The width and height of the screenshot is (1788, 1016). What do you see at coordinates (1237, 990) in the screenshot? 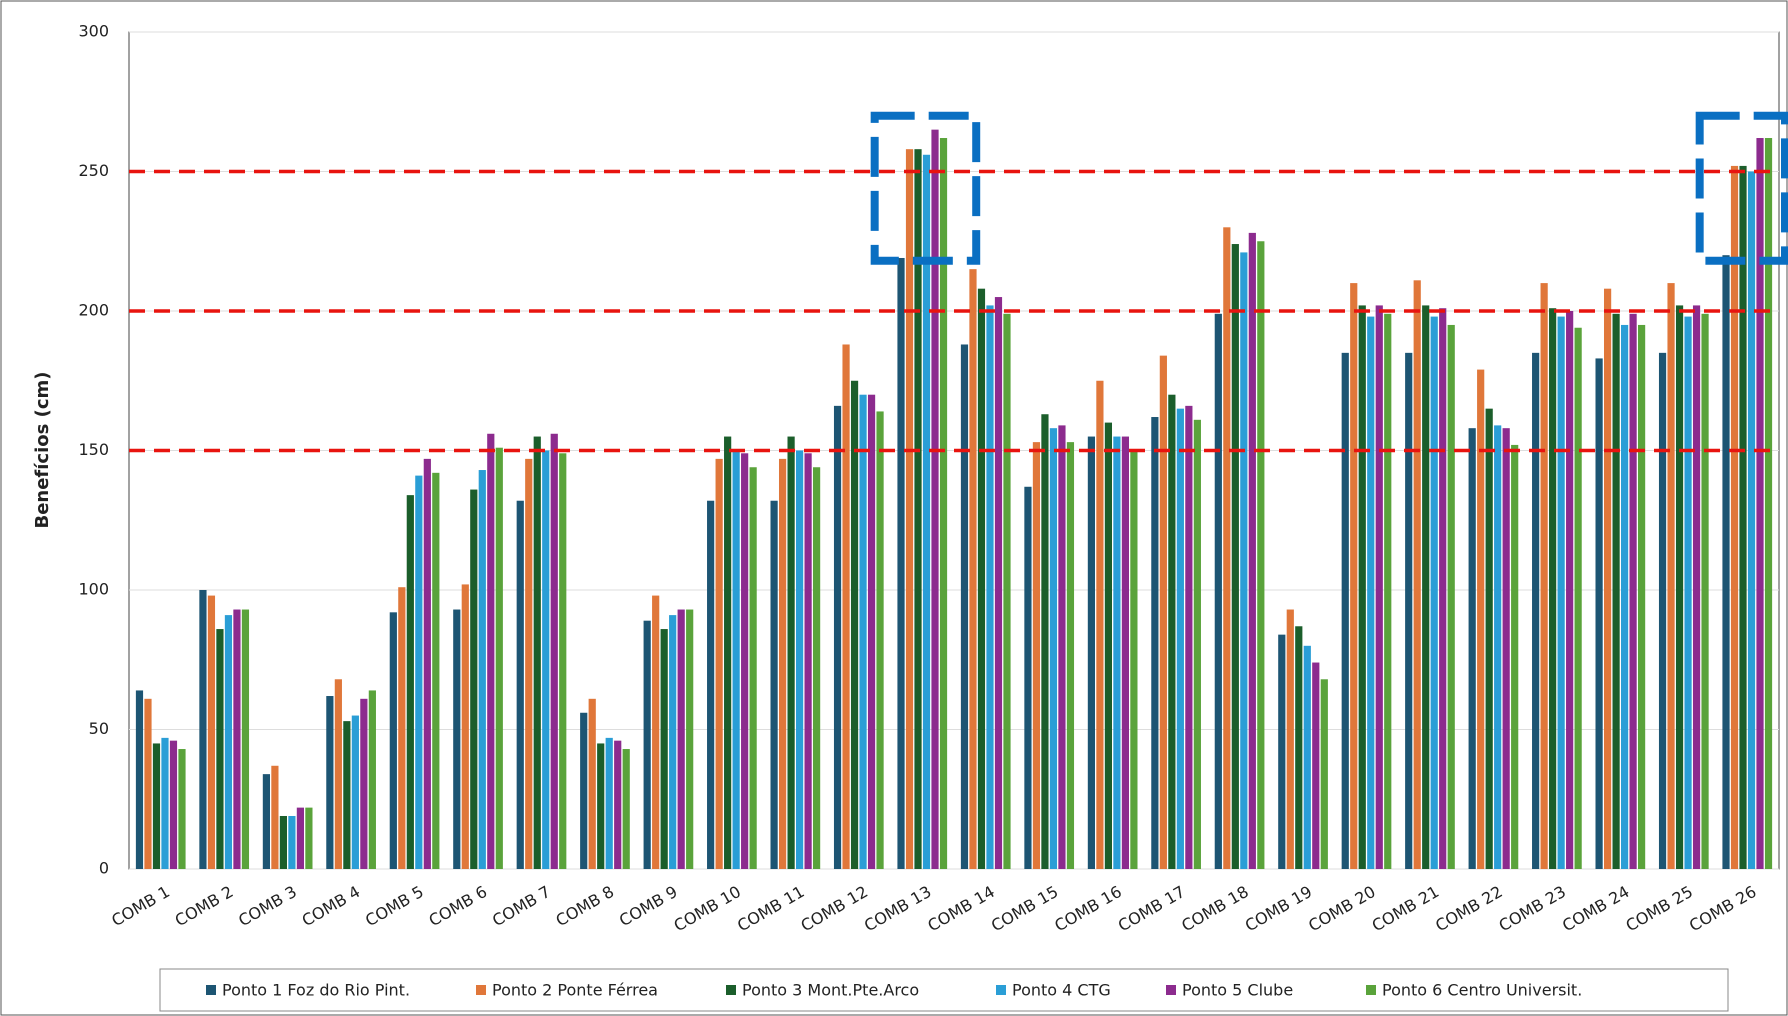
I see `legend-label: Ponto 5 Clube` at bounding box center [1237, 990].